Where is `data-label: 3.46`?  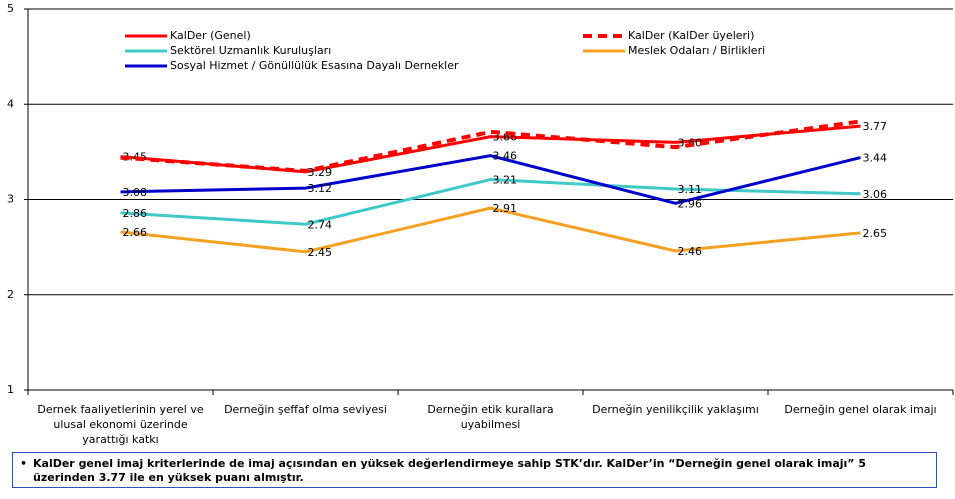
data-label: 3.46 is located at coordinates (505, 156).